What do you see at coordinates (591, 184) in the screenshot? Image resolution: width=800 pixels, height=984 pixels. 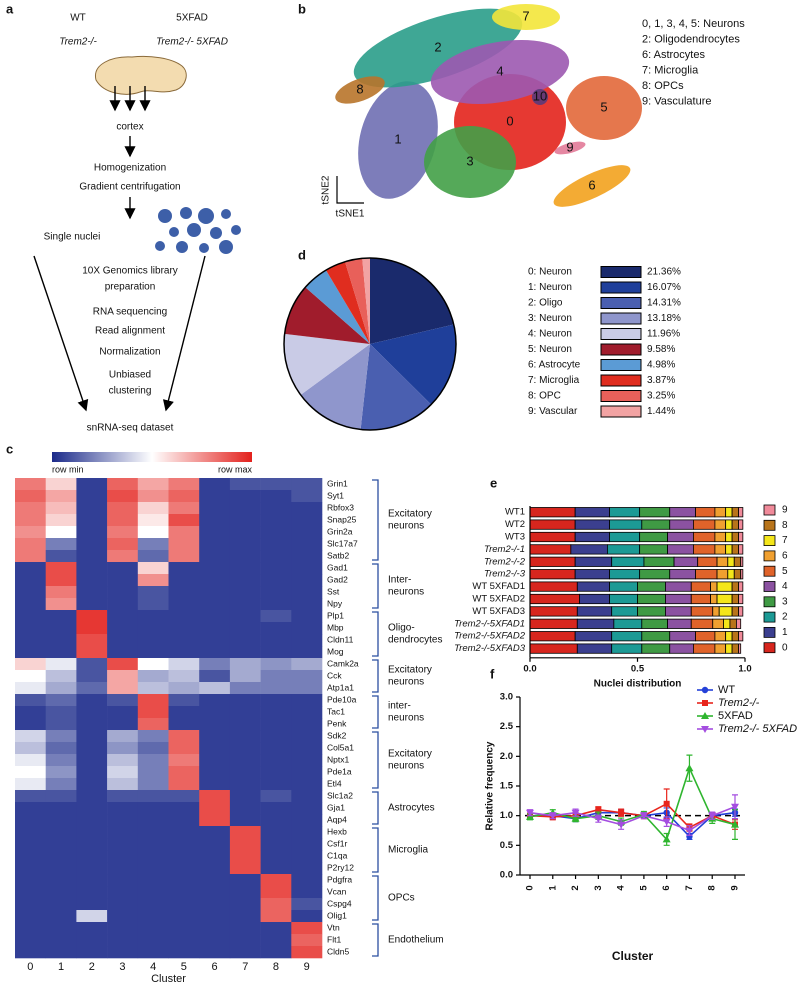 I see `cluster-label: 6` at bounding box center [591, 184].